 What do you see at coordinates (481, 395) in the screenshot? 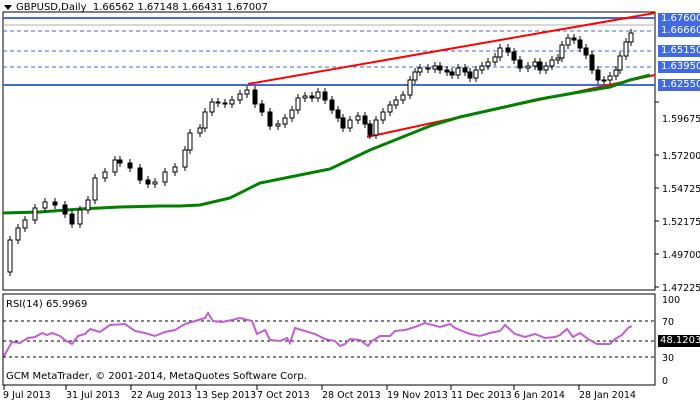
I see `x-tick-label: 11 Dec 2013` at bounding box center [481, 395].